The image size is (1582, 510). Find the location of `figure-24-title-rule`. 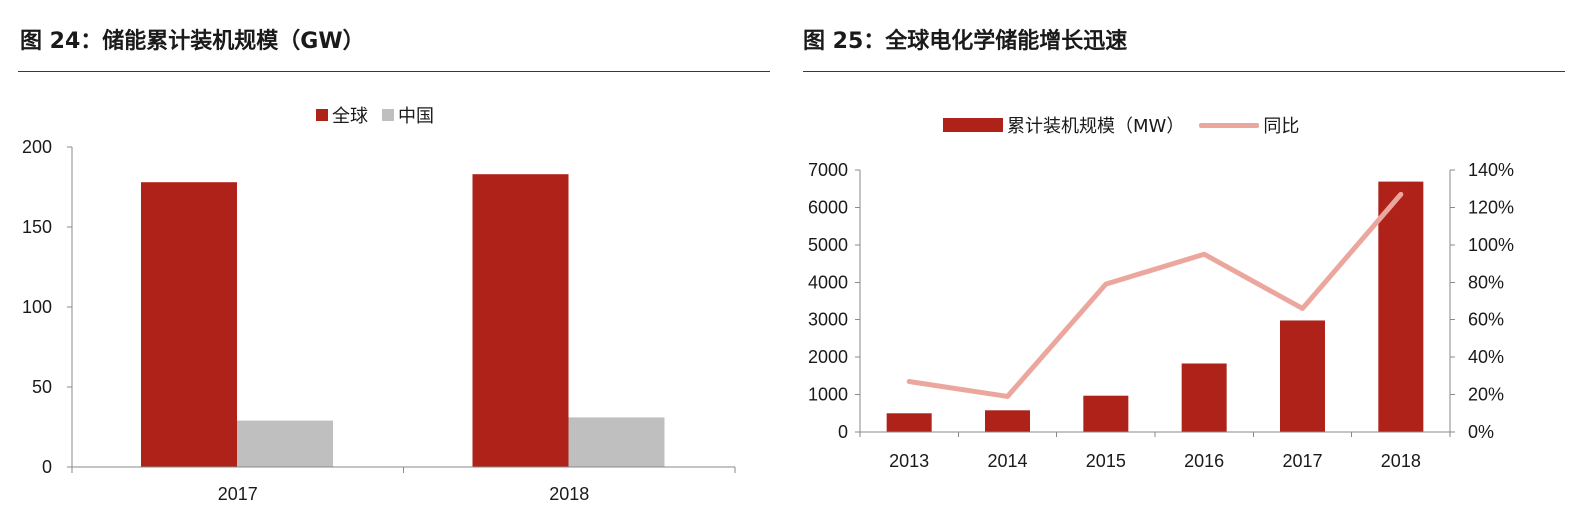

figure-24-title-rule is located at coordinates (394, 71).